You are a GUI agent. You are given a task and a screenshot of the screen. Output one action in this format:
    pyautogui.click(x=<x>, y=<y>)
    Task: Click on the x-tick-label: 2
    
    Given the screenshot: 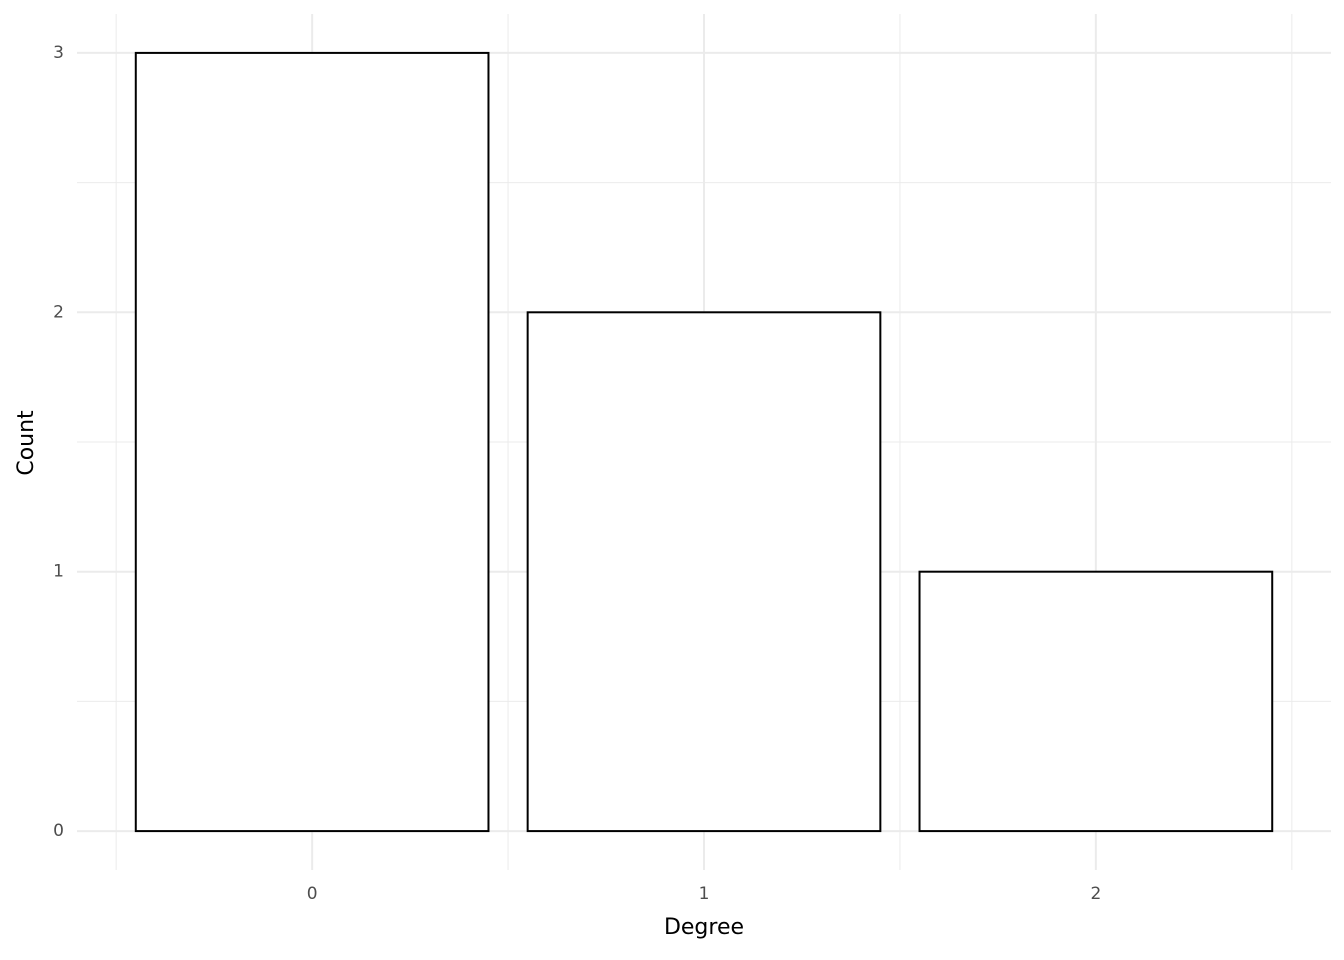 What is the action you would take?
    pyautogui.click(x=1095, y=894)
    